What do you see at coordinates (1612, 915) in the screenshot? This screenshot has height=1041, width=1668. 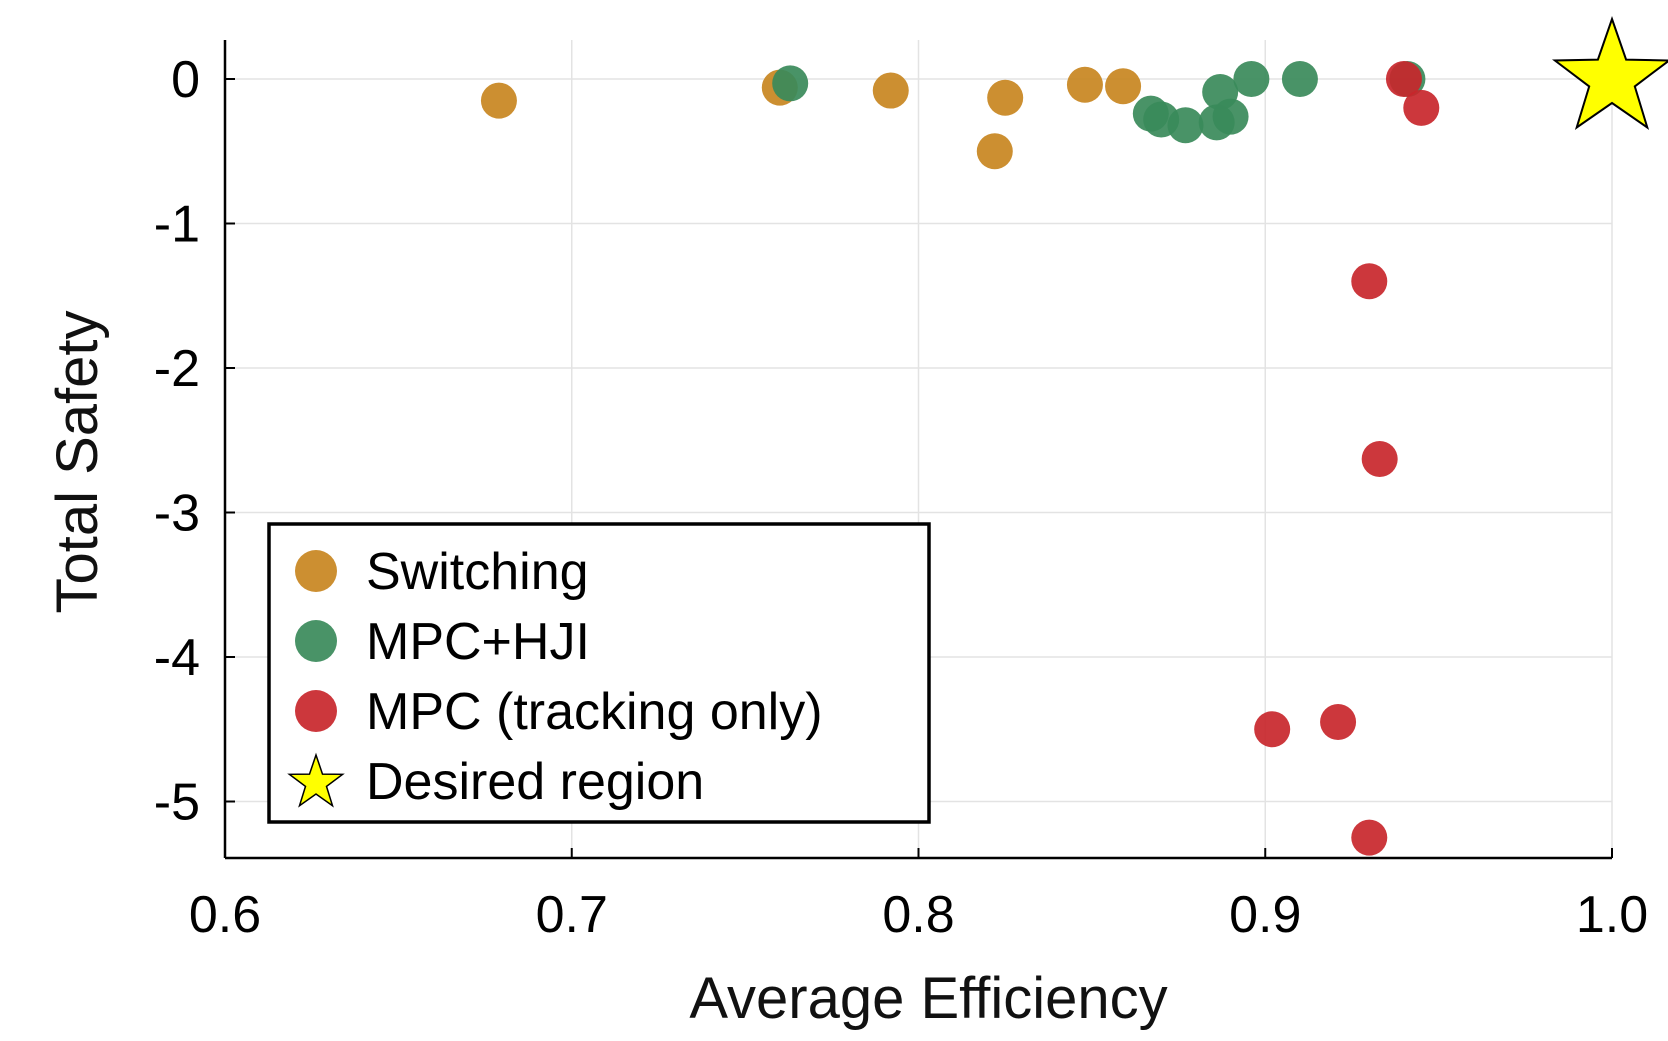 I see `x-tick-label: 1.0` at bounding box center [1612, 915].